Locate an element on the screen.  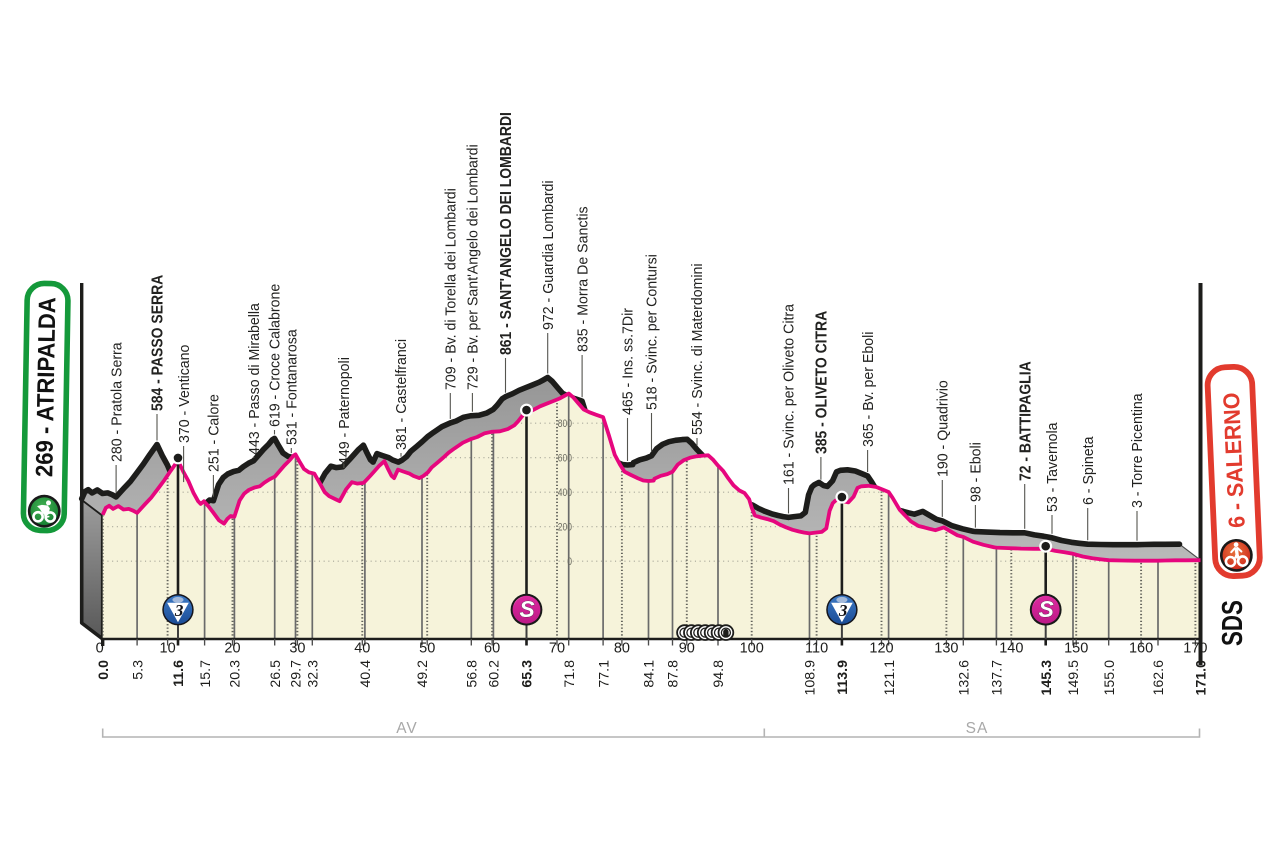
svg-text: 11.6 is located at coordinates (179, 673).